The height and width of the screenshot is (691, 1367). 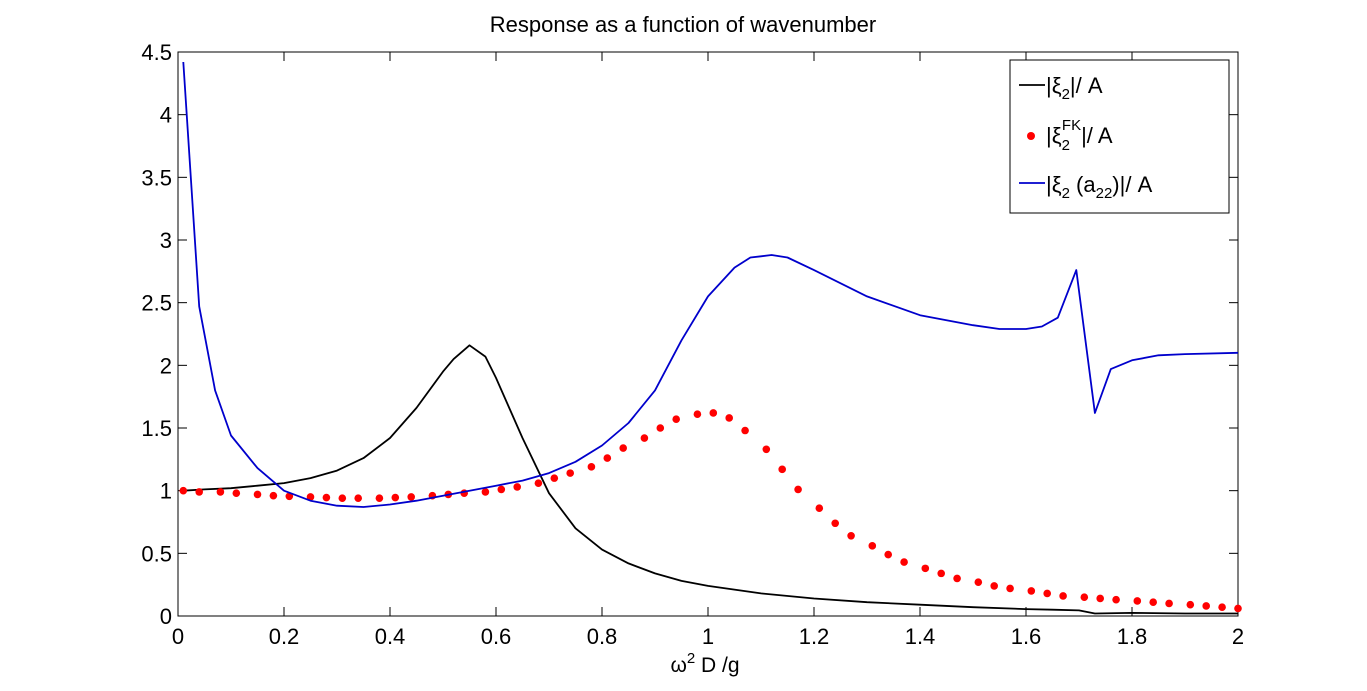 What do you see at coordinates (1079, 135) in the screenshot?
I see `legend-entry-xi2fk: |ξ2 FK|/ A` at bounding box center [1079, 135].